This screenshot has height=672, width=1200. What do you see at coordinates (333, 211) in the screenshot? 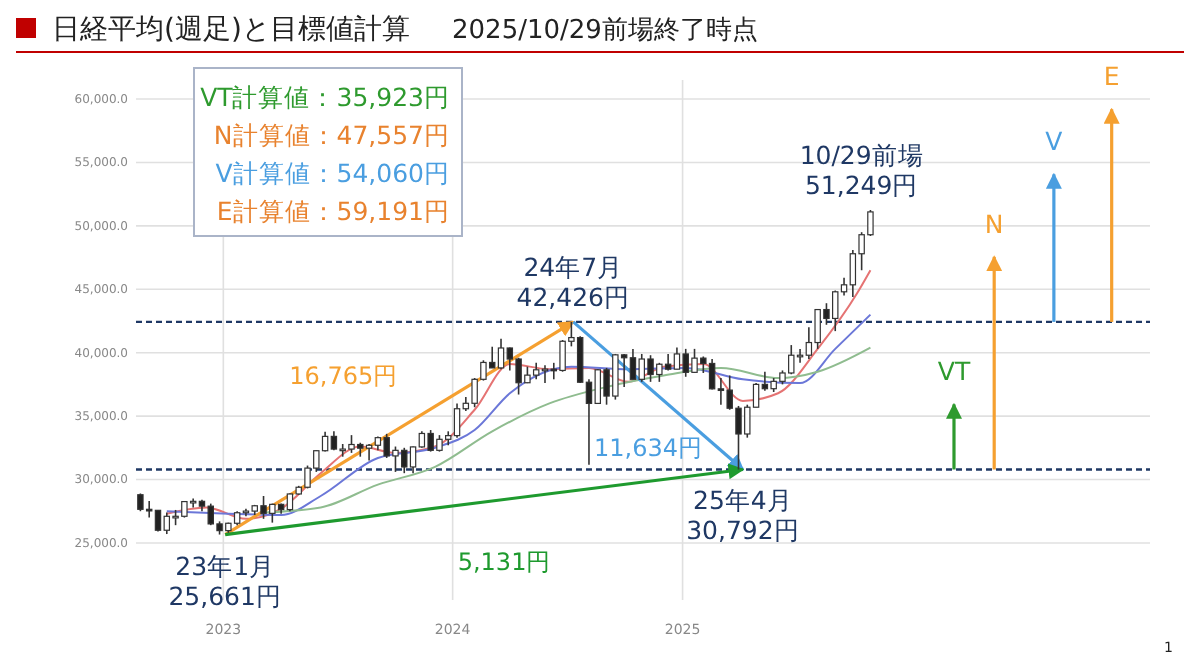
I see `annotation: E計算値：59,191円` at bounding box center [333, 211].